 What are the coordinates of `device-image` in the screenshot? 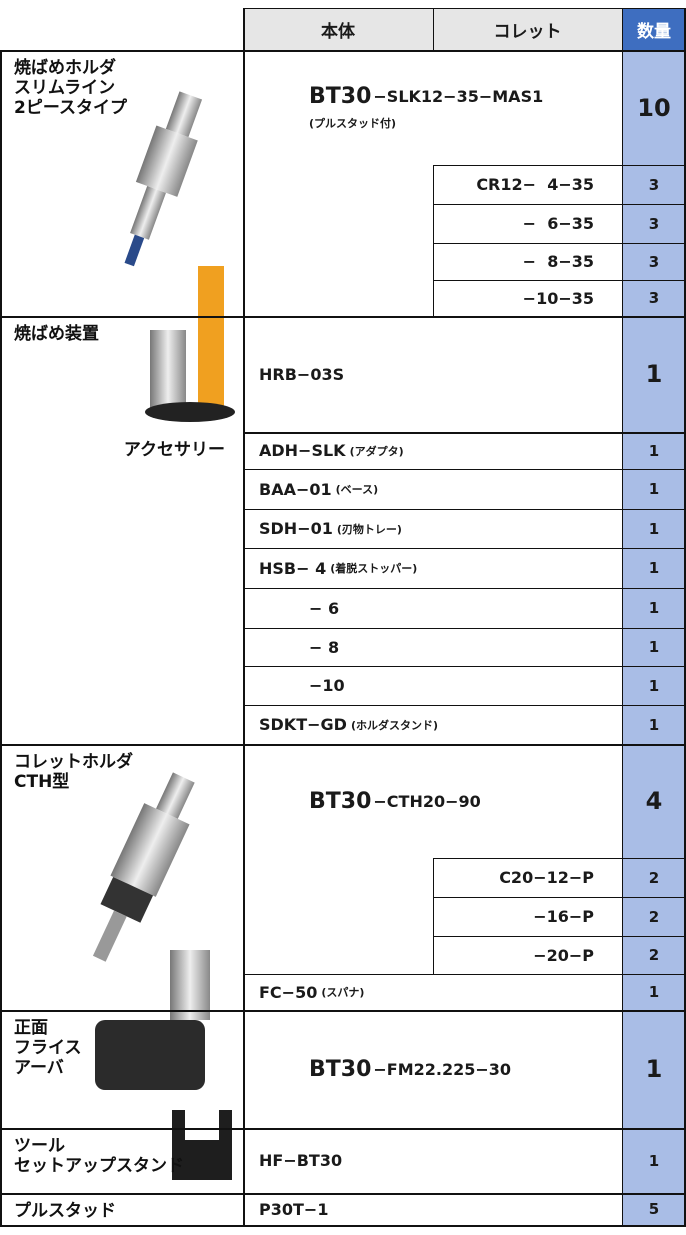 It's located at (190, 344).